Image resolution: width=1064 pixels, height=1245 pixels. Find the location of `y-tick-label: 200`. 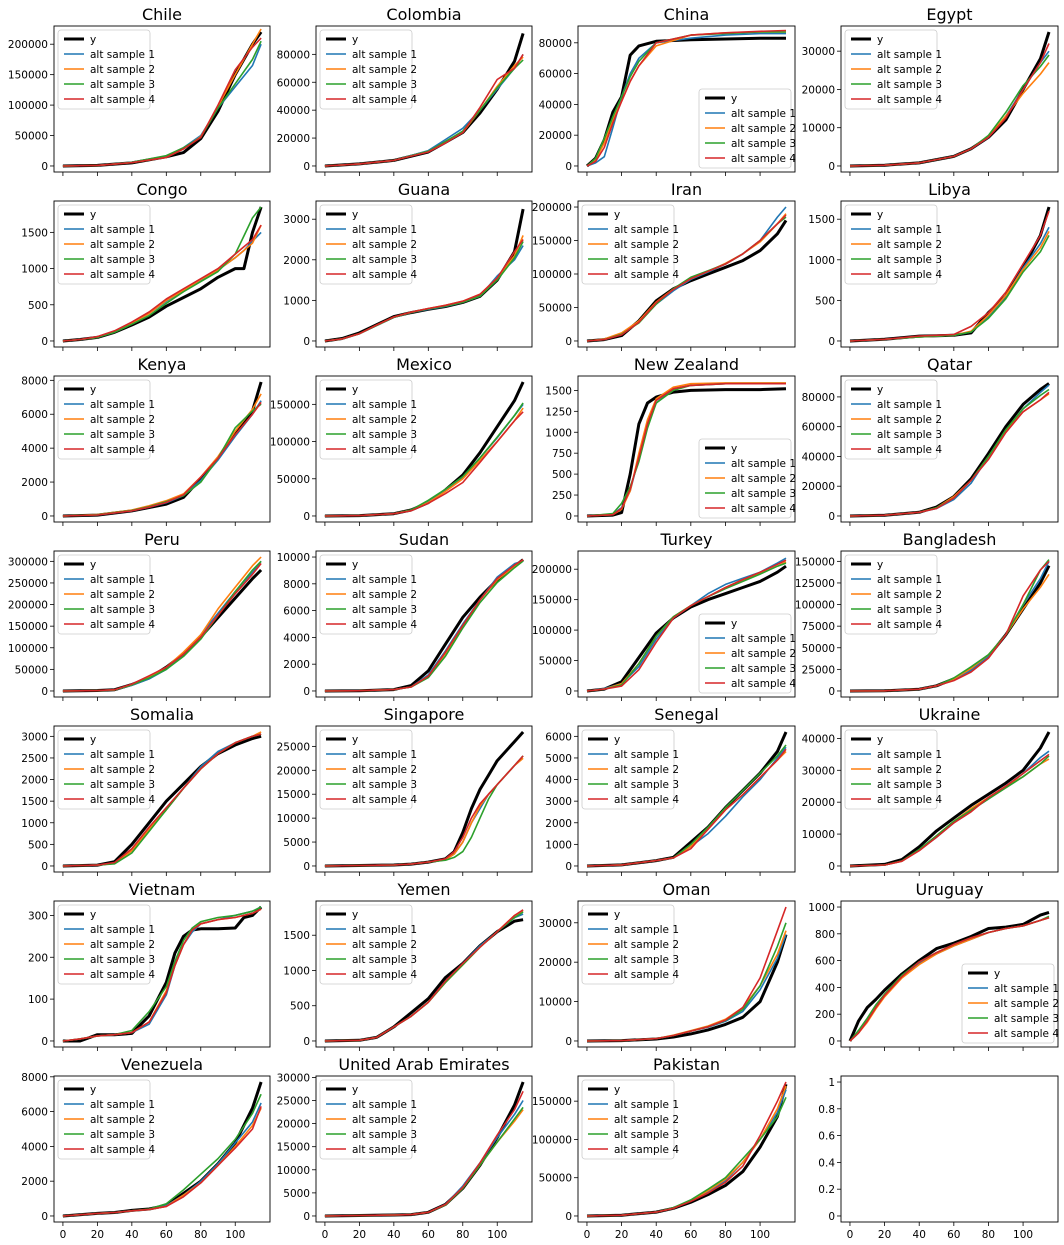

y-tick-label: 200 is located at coordinates (825, 1015).